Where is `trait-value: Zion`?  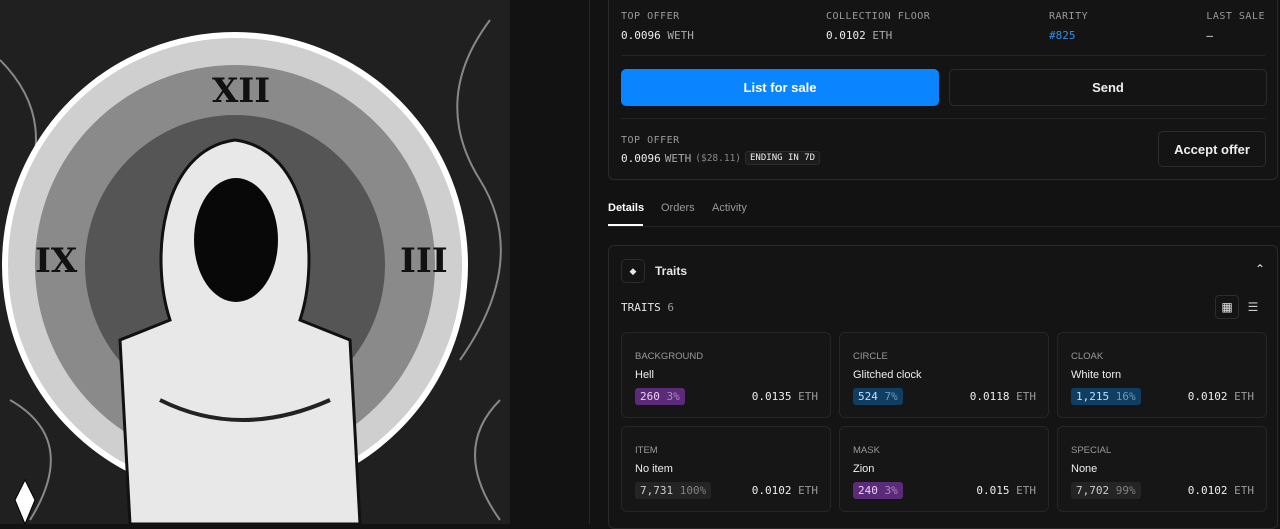 trait-value: Zion is located at coordinates (864, 469).